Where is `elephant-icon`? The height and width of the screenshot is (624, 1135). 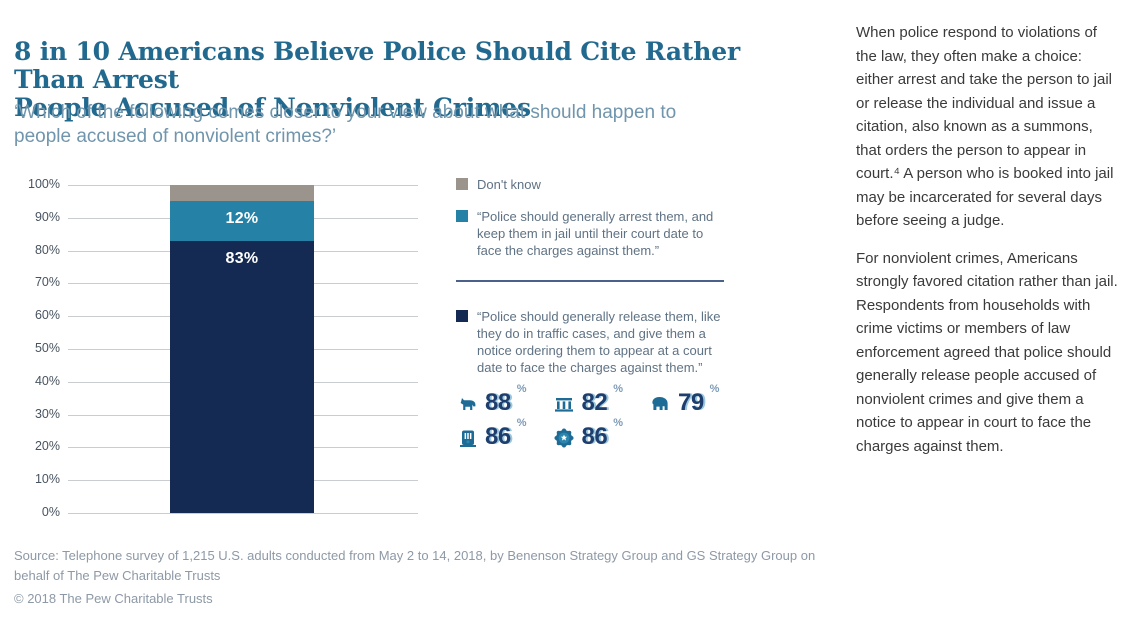 elephant-icon is located at coordinates (660, 403).